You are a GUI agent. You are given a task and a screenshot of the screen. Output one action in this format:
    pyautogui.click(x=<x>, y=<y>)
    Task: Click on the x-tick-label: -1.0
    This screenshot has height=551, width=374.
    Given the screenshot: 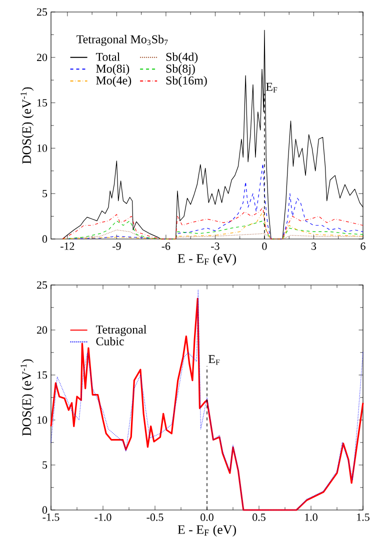 What is the action you would take?
    pyautogui.click(x=103, y=517)
    